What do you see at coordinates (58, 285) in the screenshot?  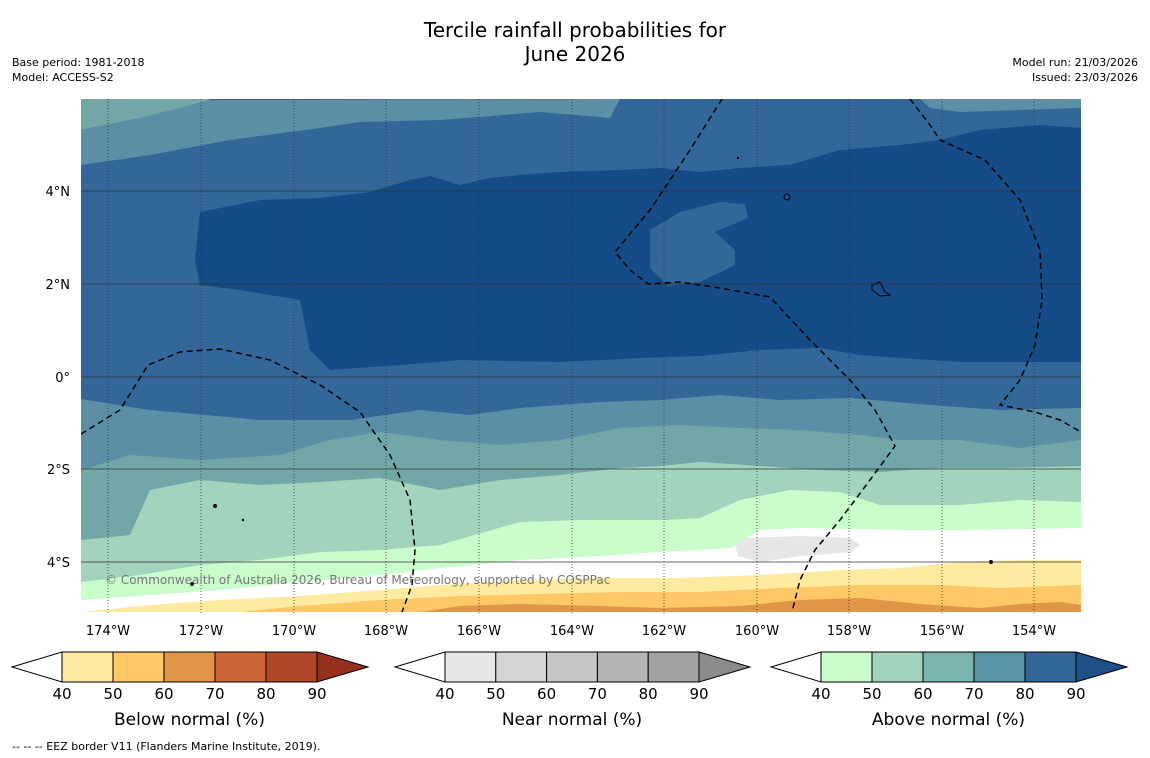 I see `lat-tick: 2°N` at bounding box center [58, 285].